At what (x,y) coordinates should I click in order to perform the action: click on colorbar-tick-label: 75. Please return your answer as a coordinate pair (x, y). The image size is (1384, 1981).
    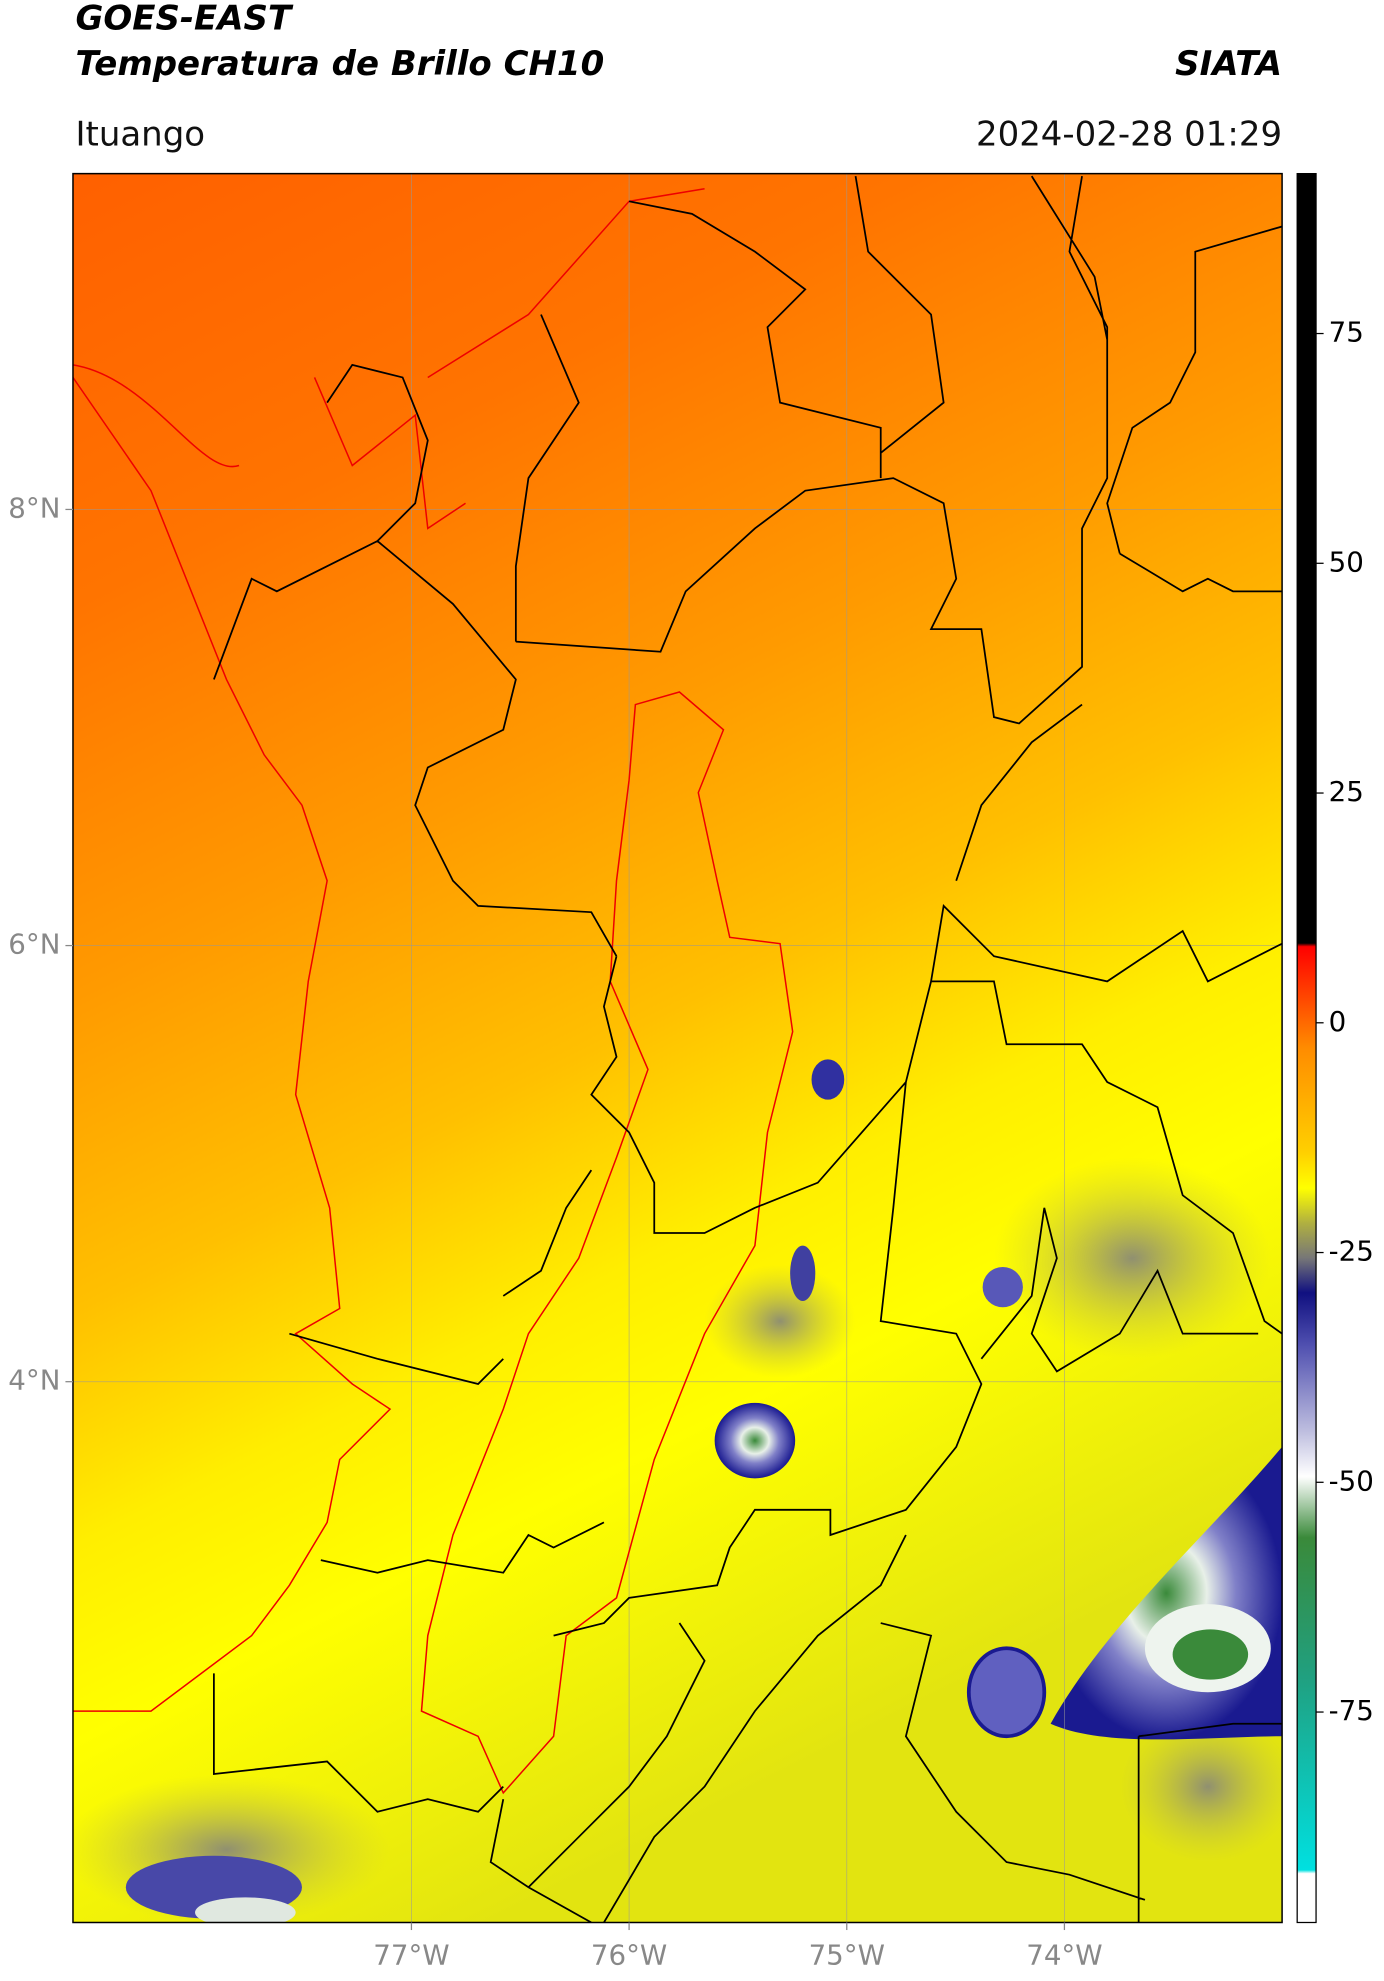
    Looking at the image, I should click on (1346, 332).